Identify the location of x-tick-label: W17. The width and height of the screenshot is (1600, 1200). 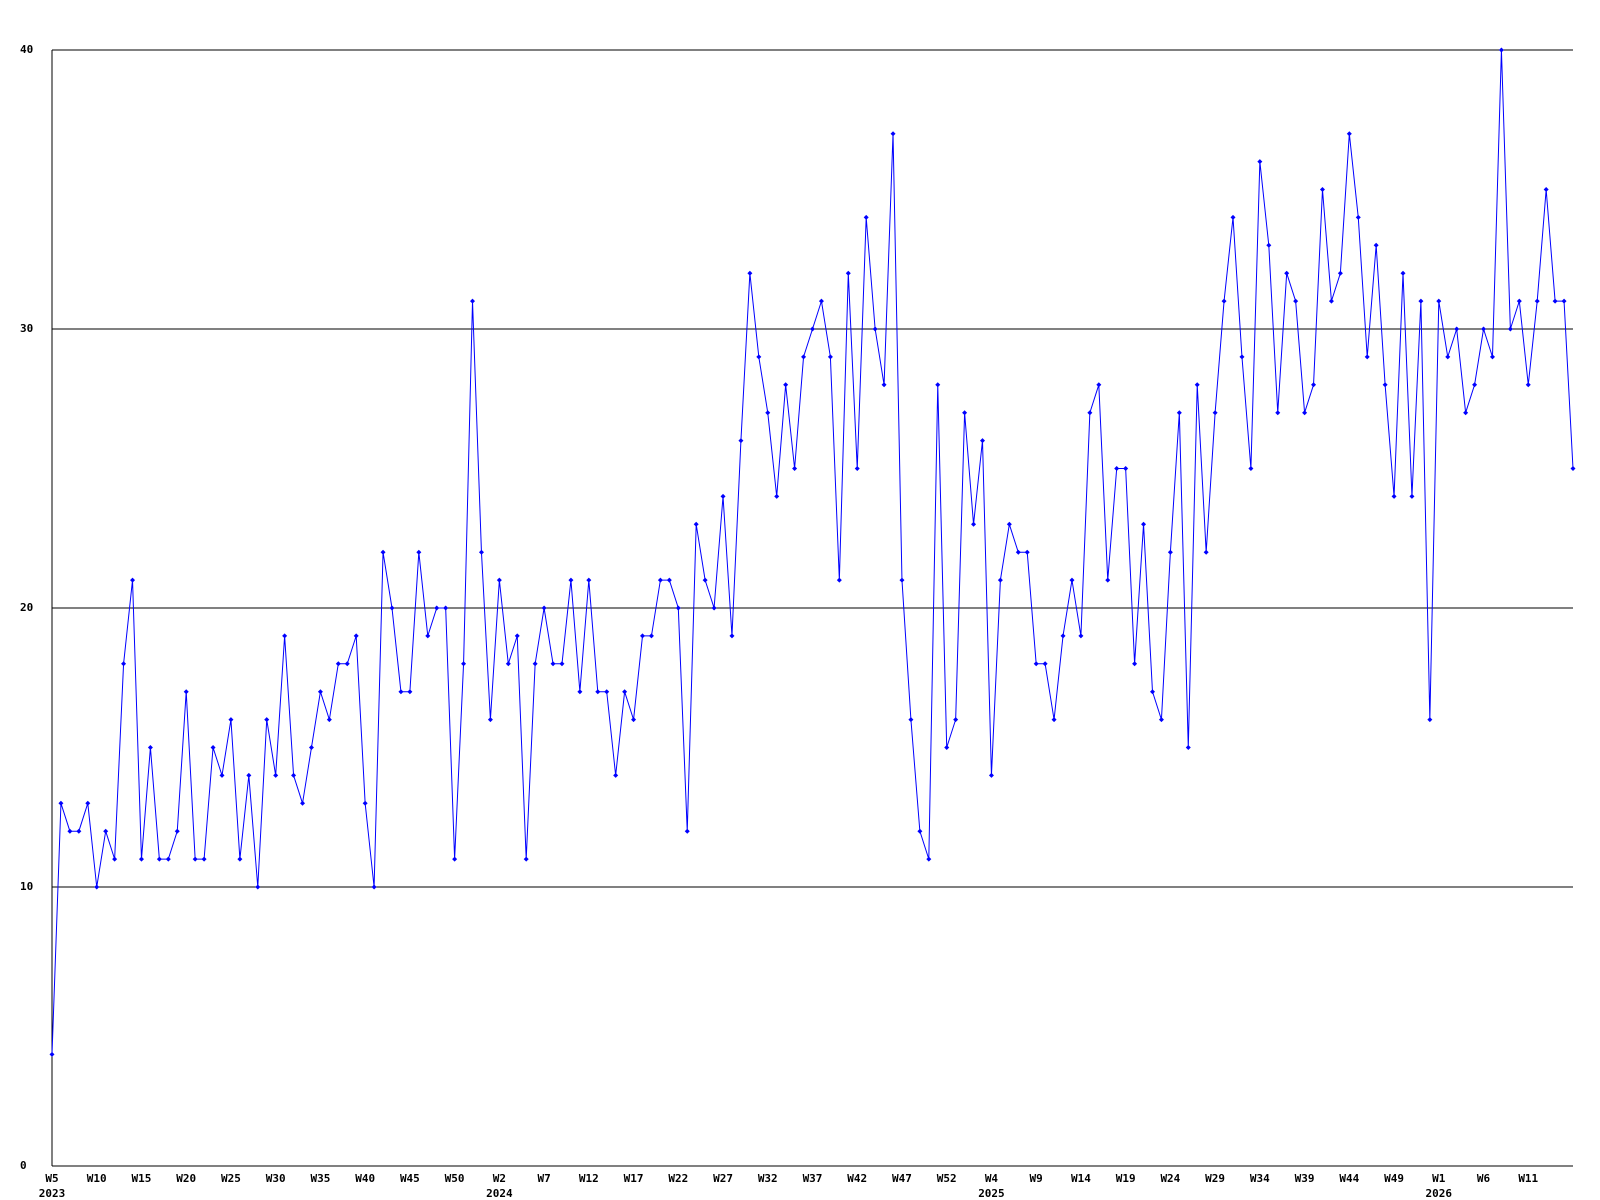
(634, 1178).